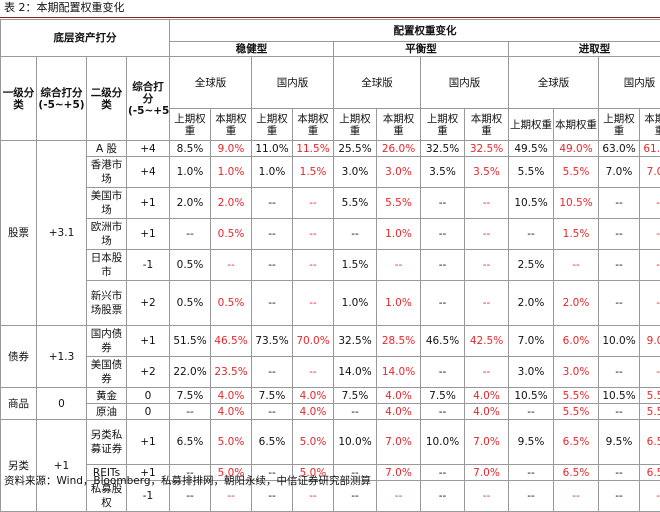 The width and height of the screenshot is (660, 512). What do you see at coordinates (231, 125) in the screenshot?
I see `header-cur-weight: 本期权重` at bounding box center [231, 125].